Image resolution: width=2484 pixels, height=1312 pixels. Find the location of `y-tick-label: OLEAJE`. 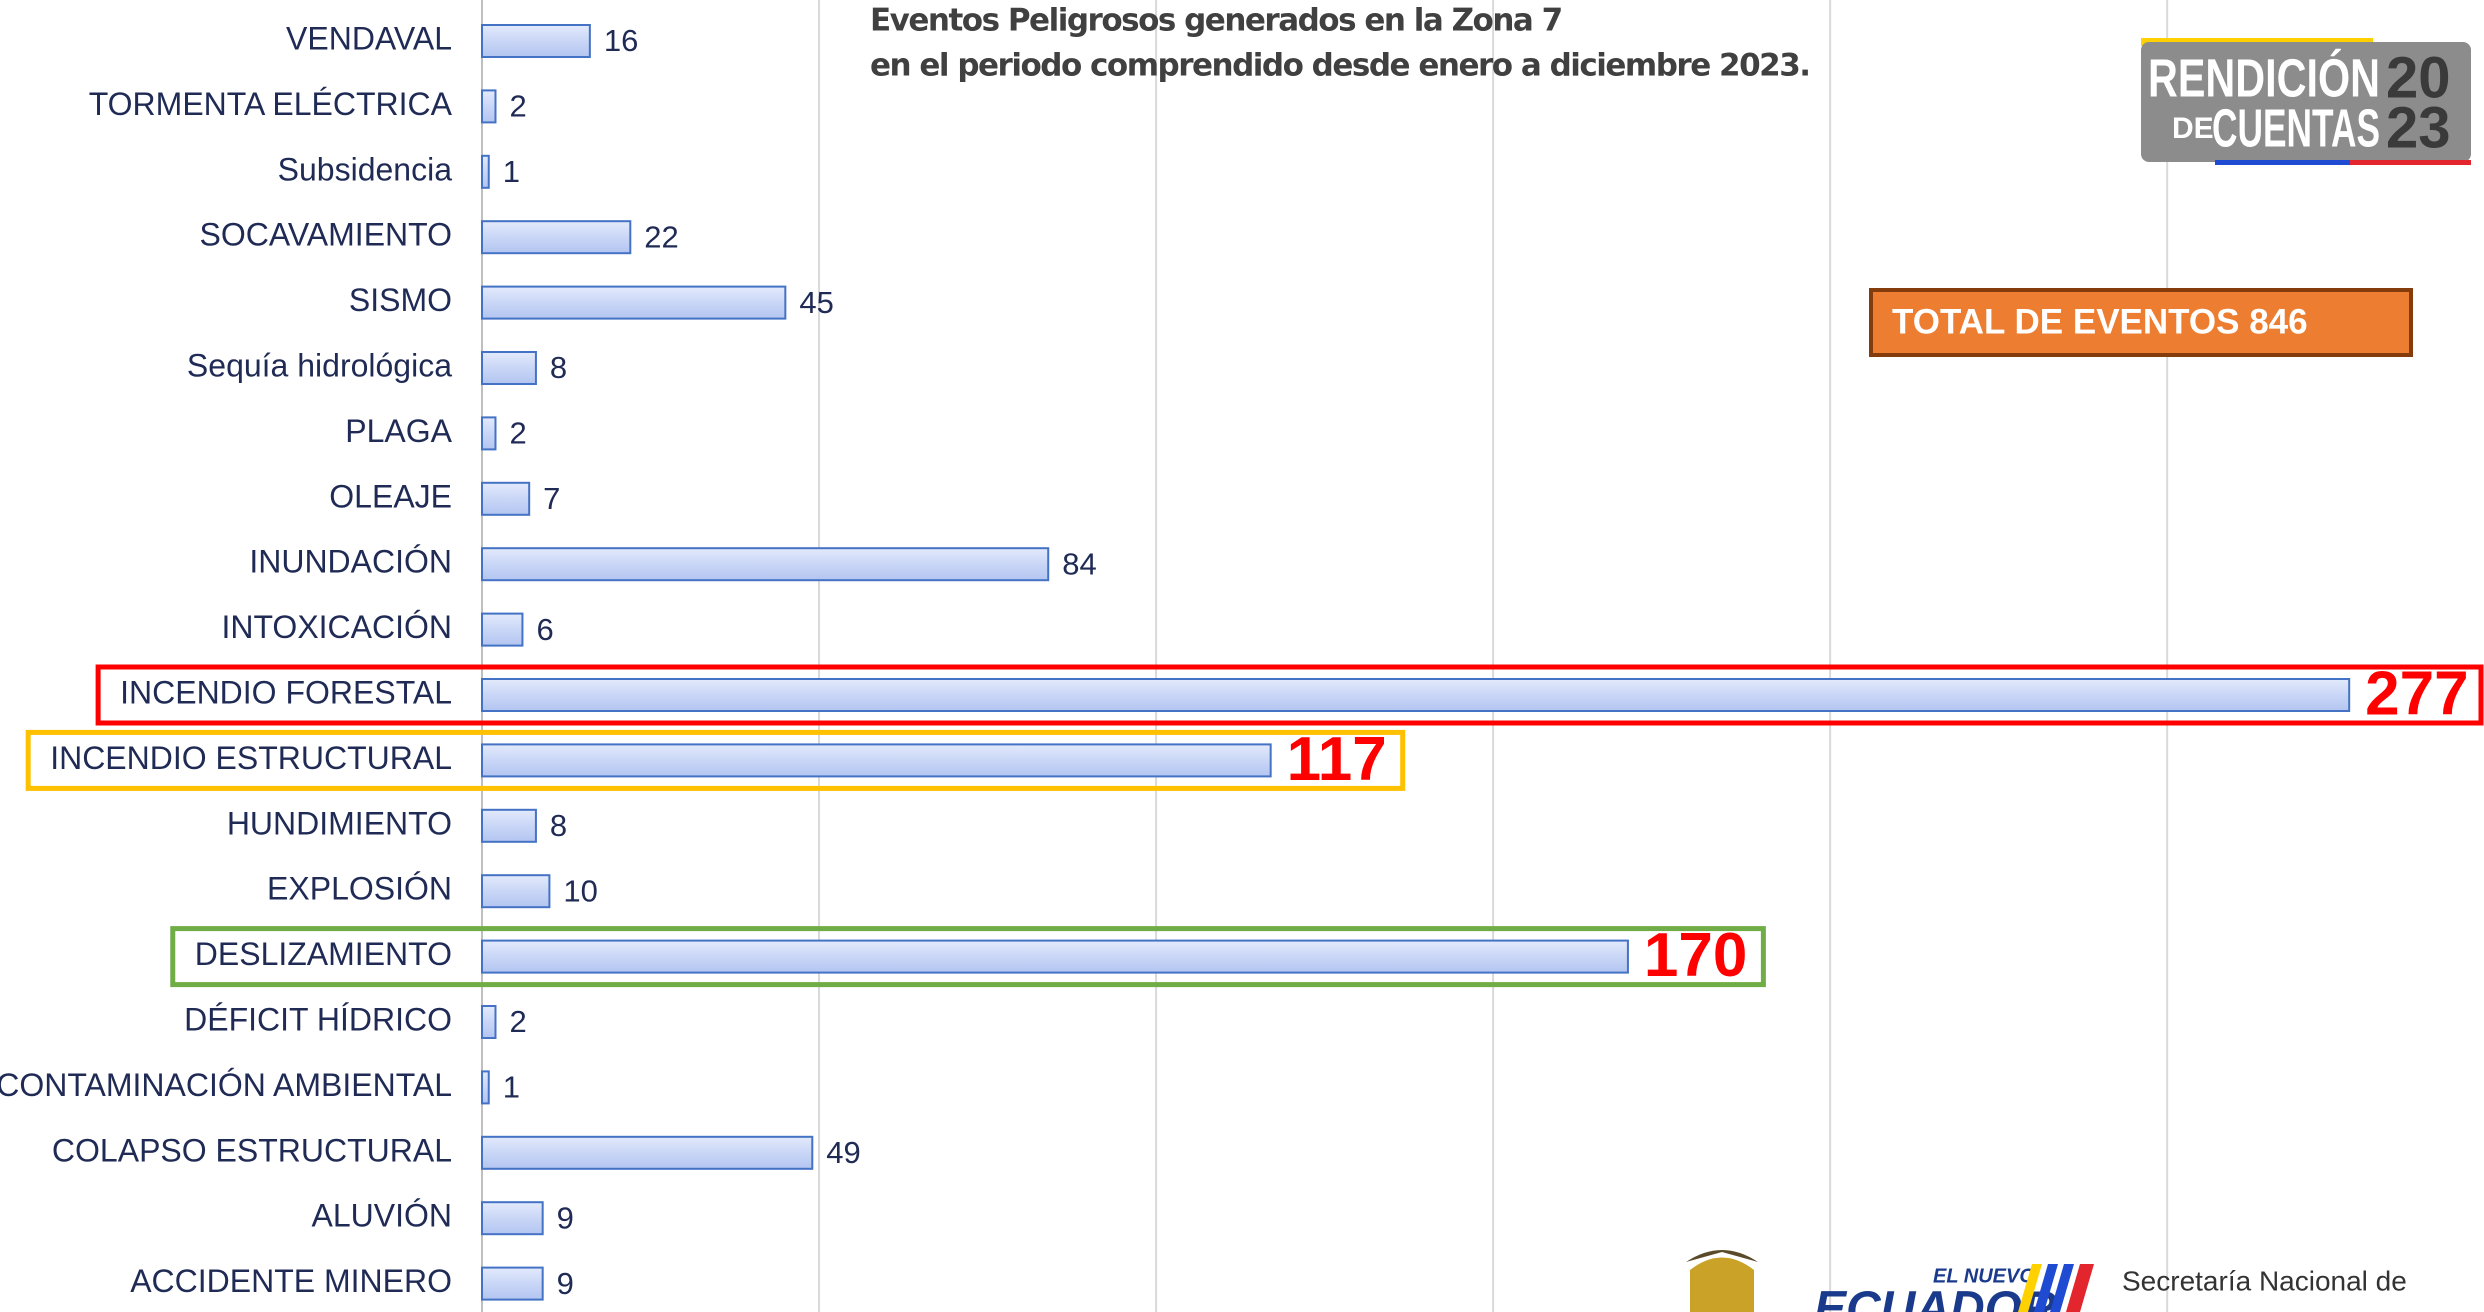

y-tick-label: OLEAJE is located at coordinates (390, 496).